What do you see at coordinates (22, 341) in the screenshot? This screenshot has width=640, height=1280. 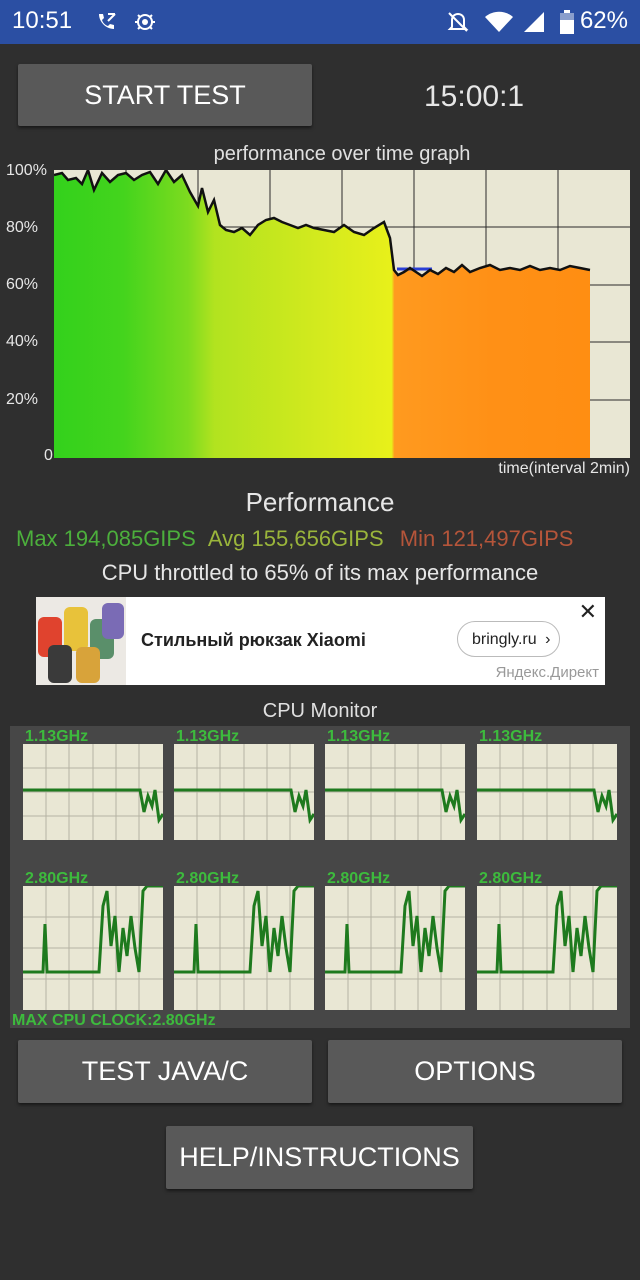 I see `y-tick-40: 40%` at bounding box center [22, 341].